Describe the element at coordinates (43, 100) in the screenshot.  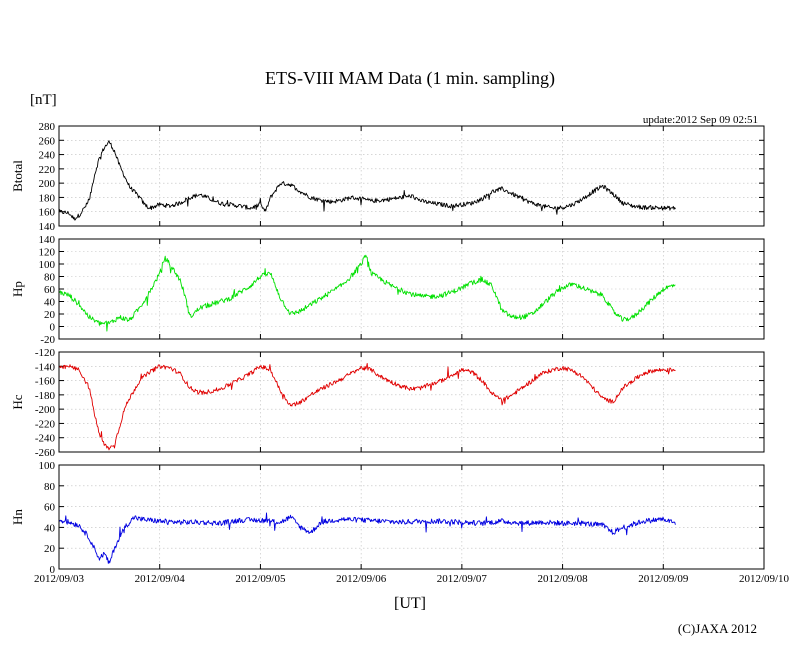
I see `unit-label: [nT]` at that location.